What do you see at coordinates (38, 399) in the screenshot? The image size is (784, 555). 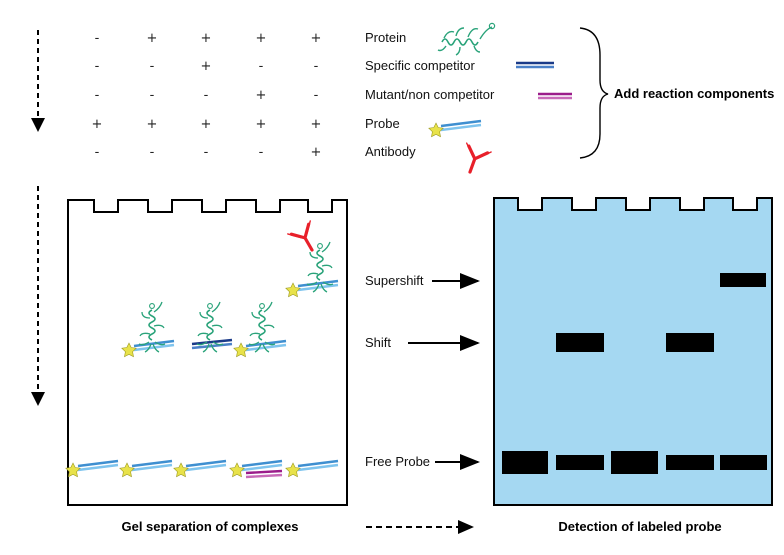 I see `step-arrow-bottom-head` at bounding box center [38, 399].